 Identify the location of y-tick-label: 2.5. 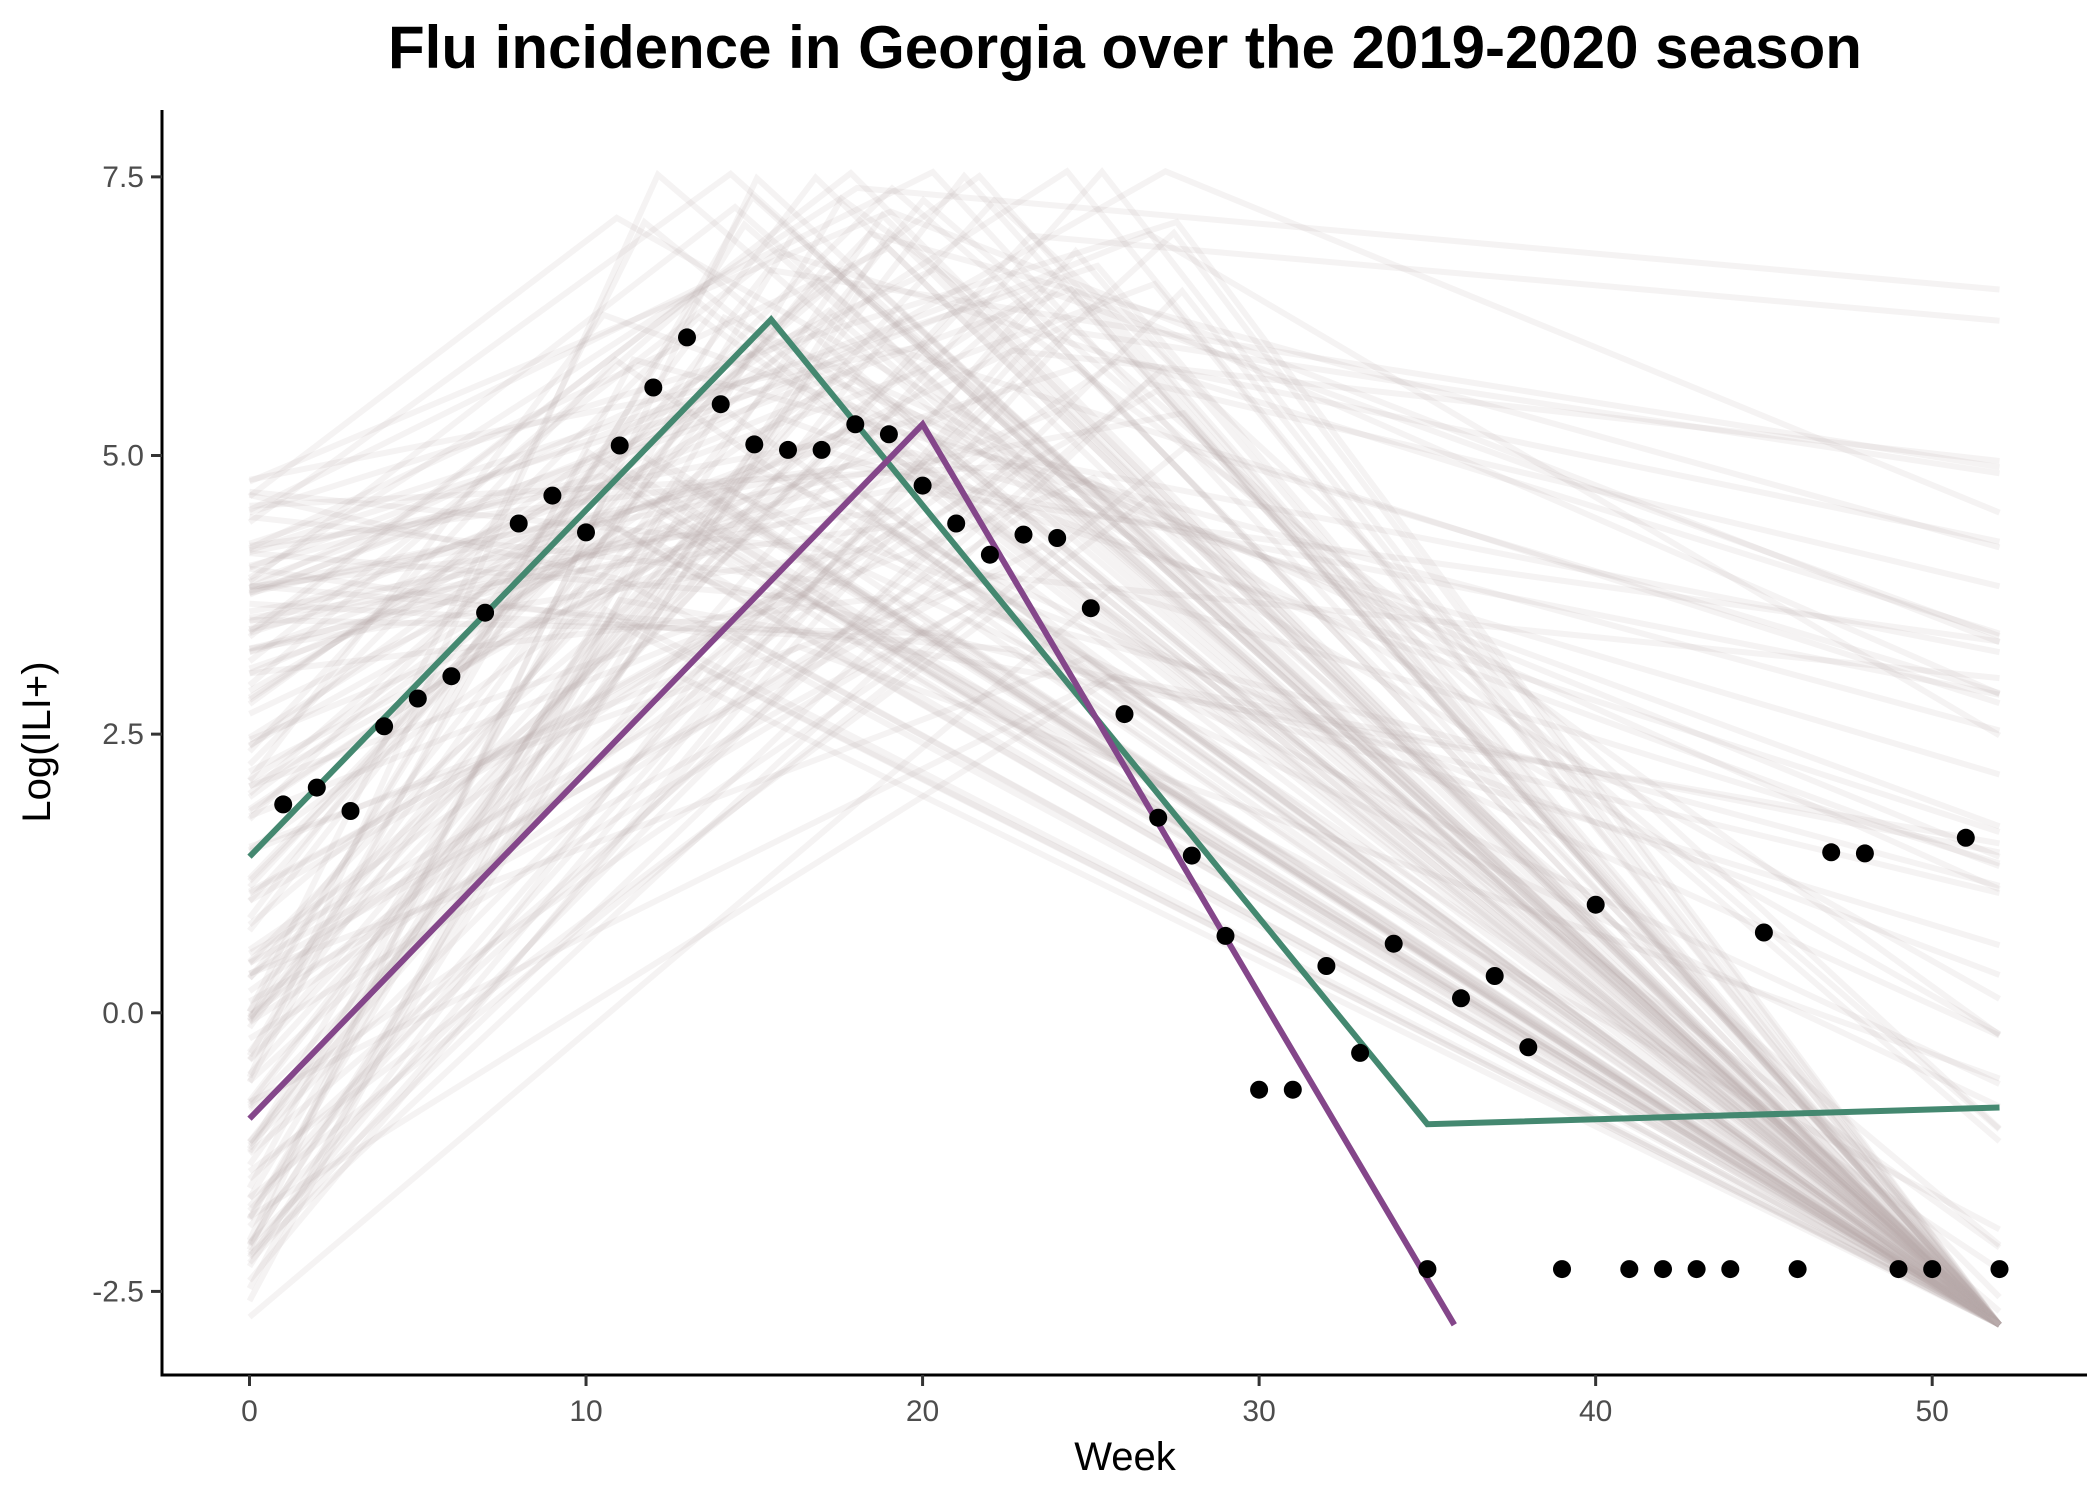
(123, 734).